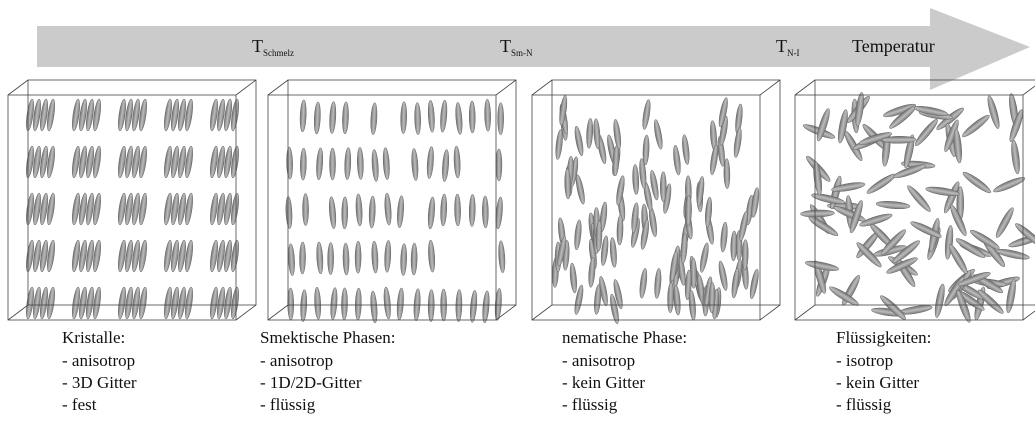  Describe the element at coordinates (402, 192) in the screenshot. I see `box-back` at that location.